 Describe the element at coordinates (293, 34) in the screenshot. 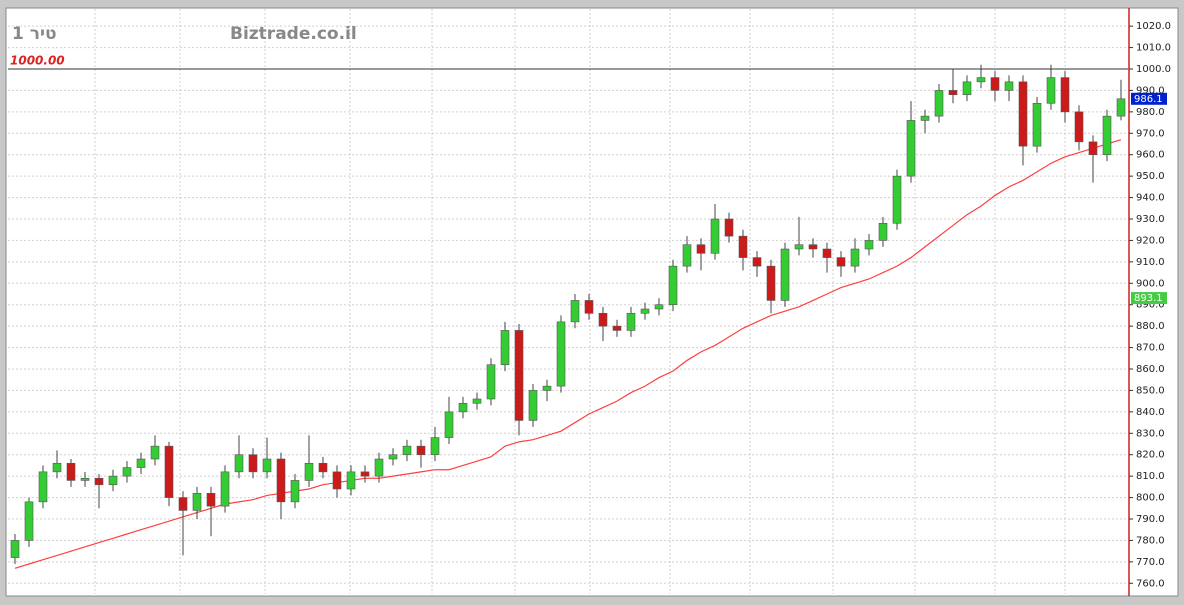

I see `chart-title: Biztrade.co.il` at that location.